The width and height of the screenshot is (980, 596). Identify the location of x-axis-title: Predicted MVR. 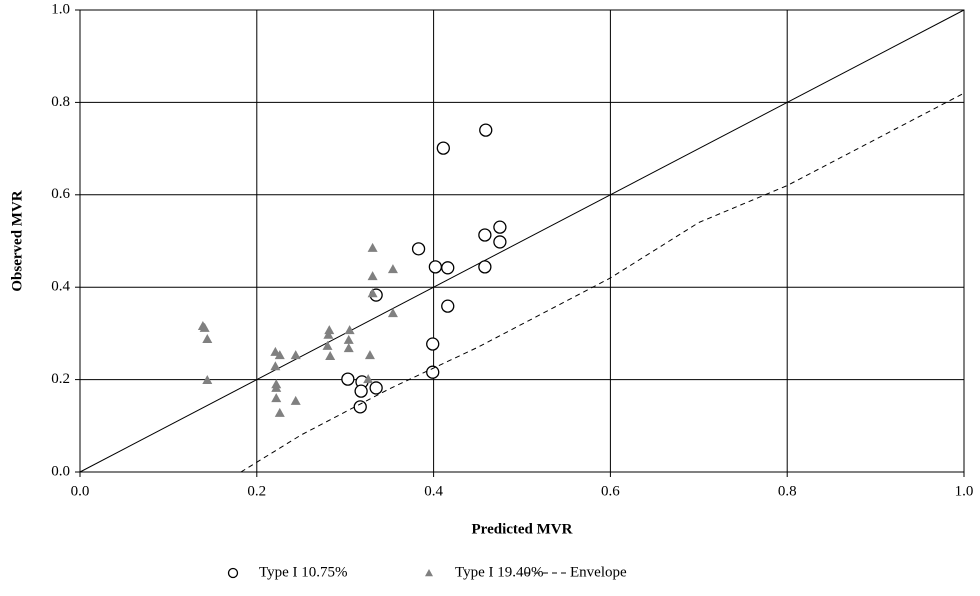
(522, 529).